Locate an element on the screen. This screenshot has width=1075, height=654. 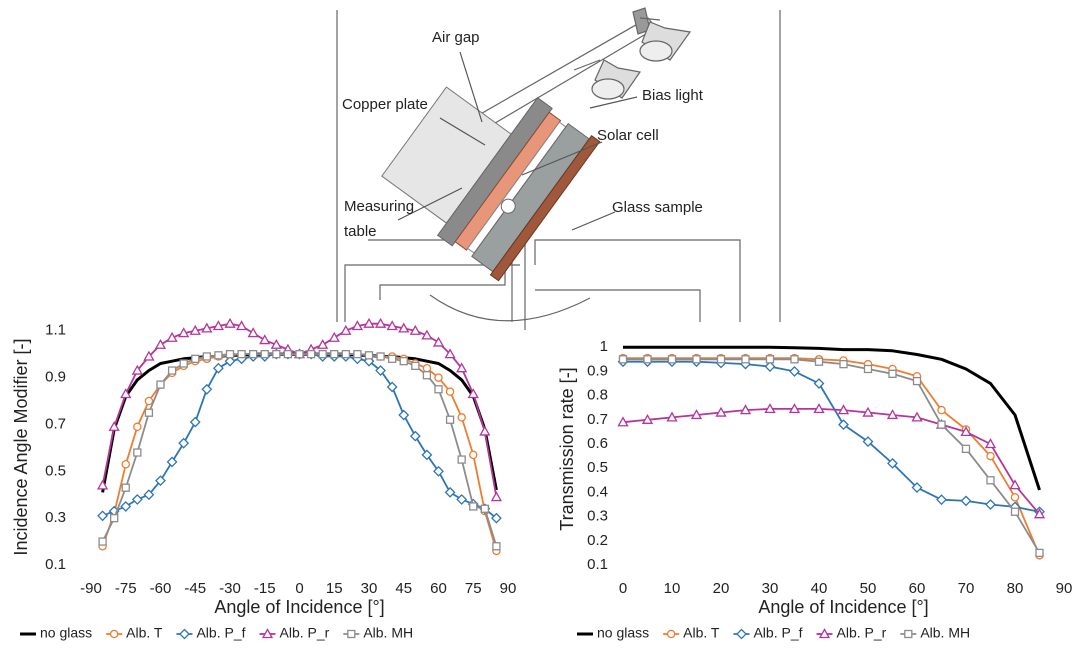
y-tick-label: 0.5 is located at coordinates (597, 467).